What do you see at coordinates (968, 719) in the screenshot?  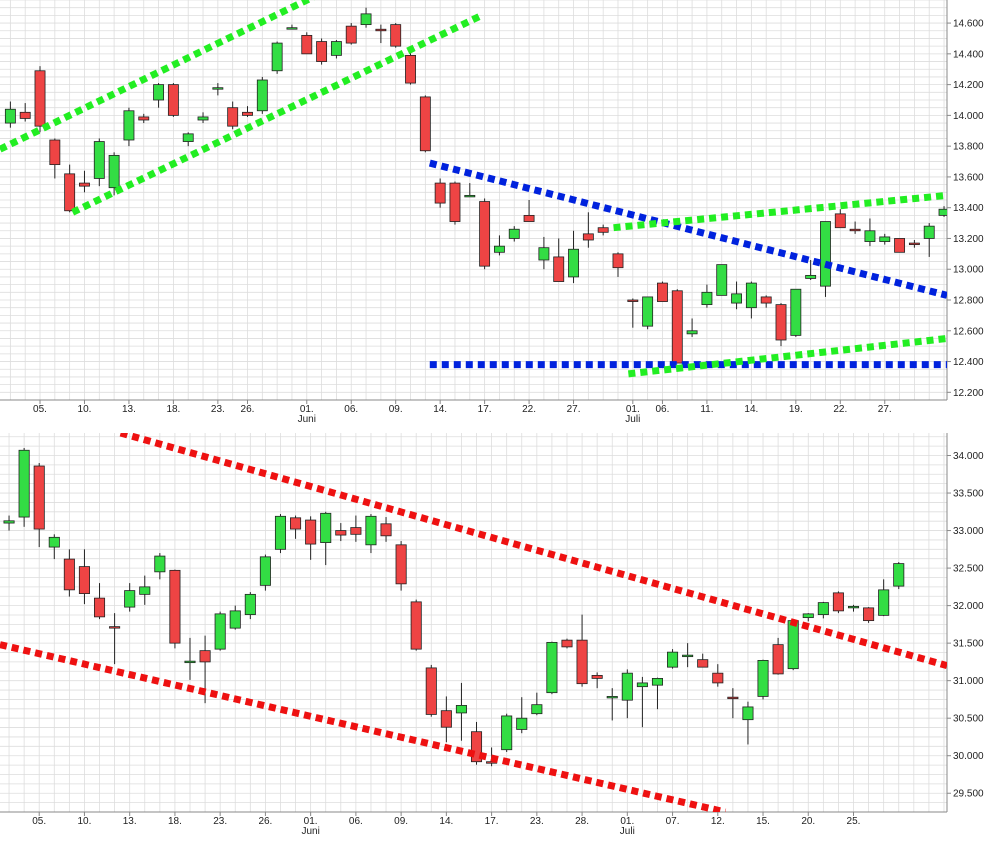 I see `y-tick-label: 30.500` at bounding box center [968, 719].